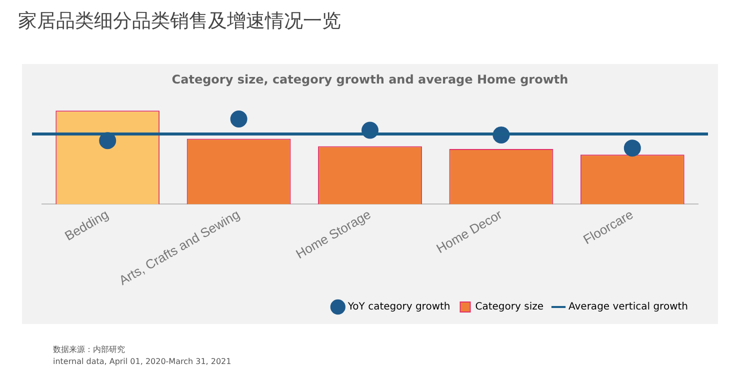 The image size is (749, 376). What do you see at coordinates (180, 21) in the screenshot?
I see `chart-title: 家居品类细分品类销售及增速情况一览` at bounding box center [180, 21].